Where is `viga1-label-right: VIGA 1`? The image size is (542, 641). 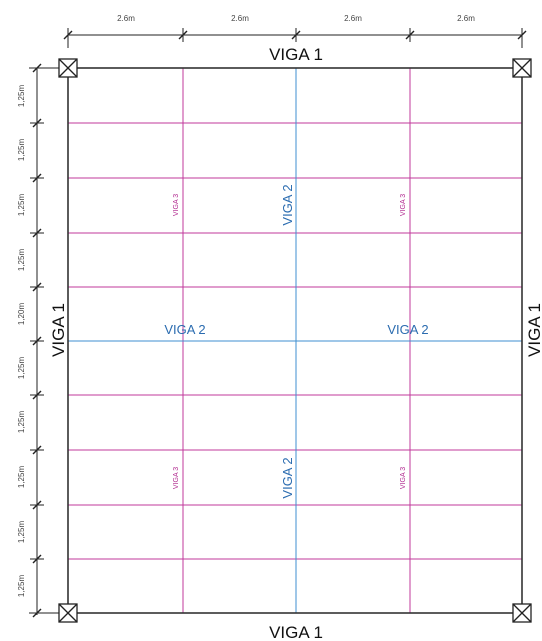
viga1-label-right: VIGA 1 is located at coordinates (533, 330).